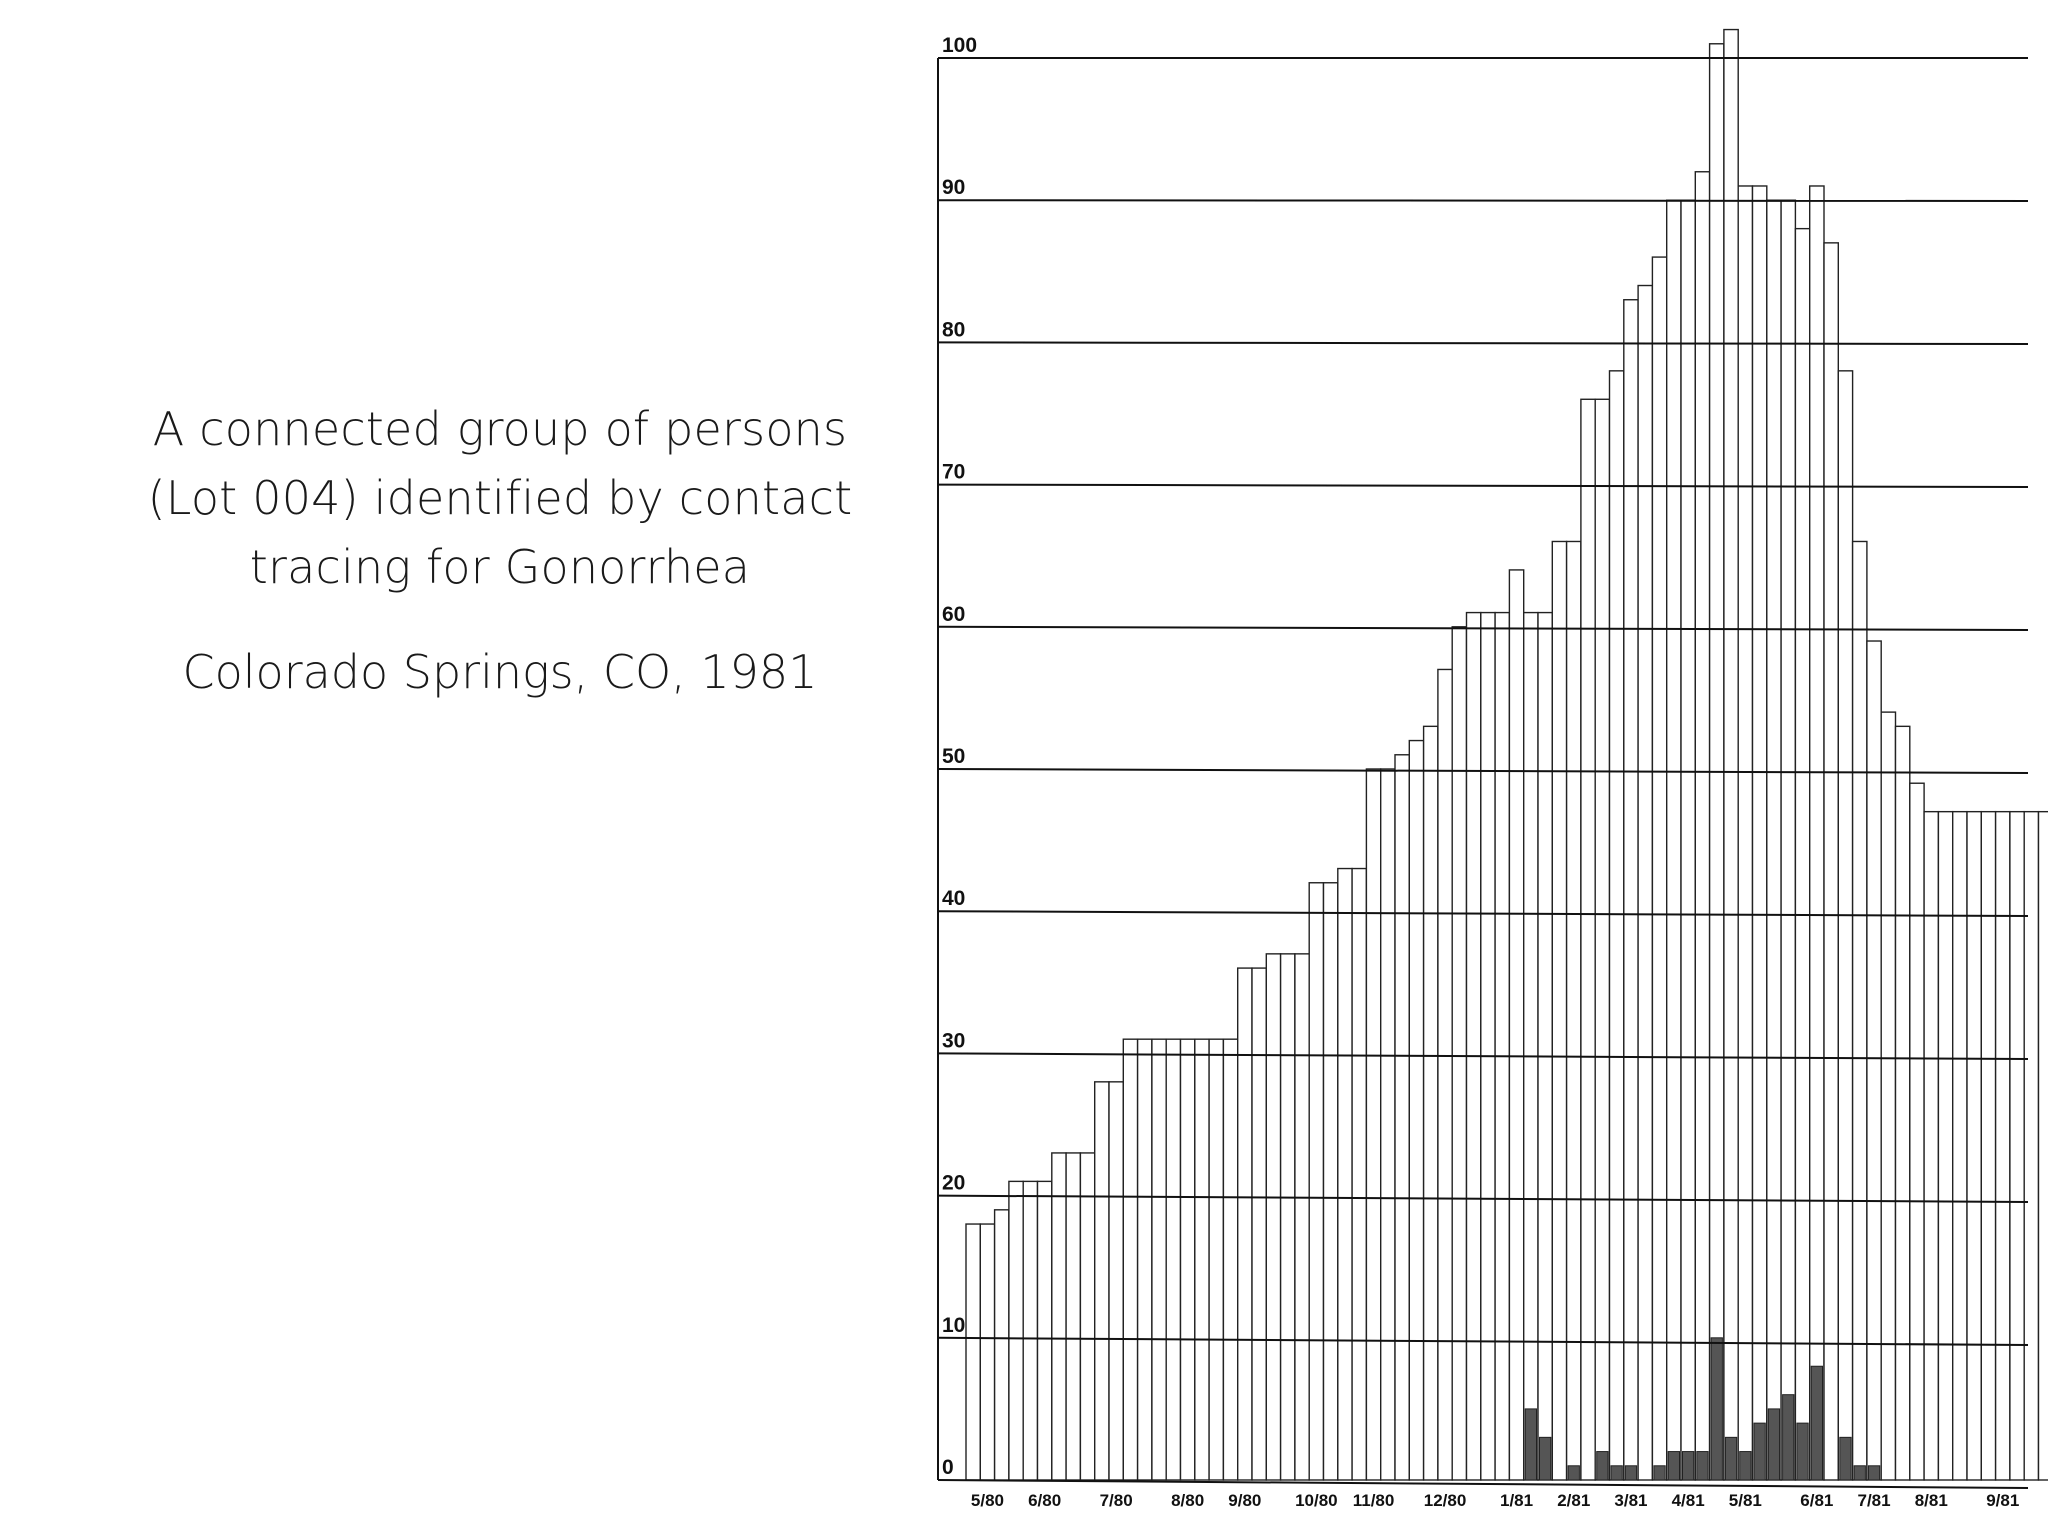 This screenshot has width=2048, height=1536. Describe the element at coordinates (987, 1500) in the screenshot. I see `x-tick-label: 5/80` at that location.